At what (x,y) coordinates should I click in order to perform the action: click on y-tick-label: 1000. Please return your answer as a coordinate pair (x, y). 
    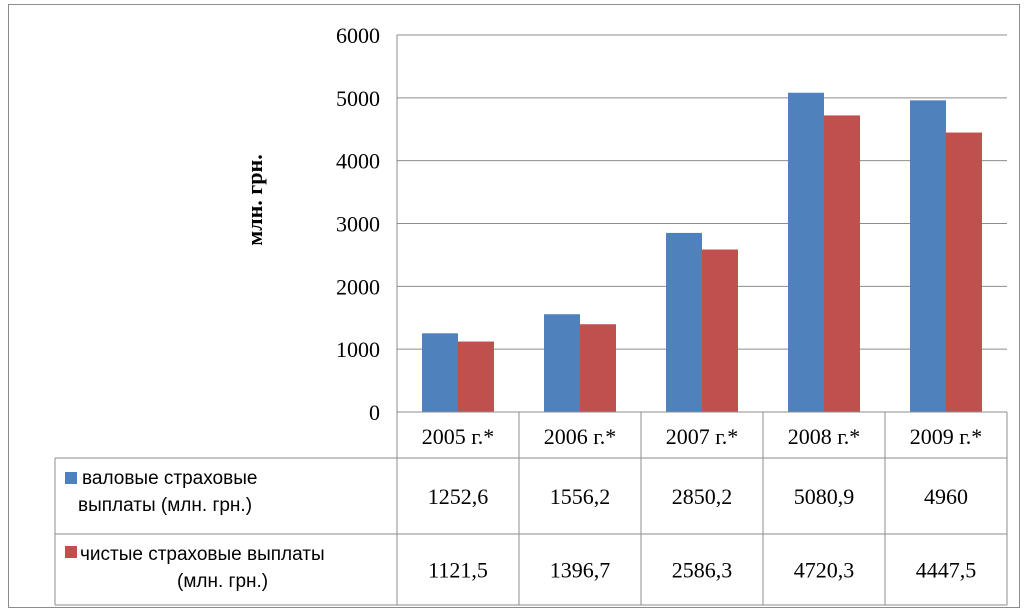
    Looking at the image, I should click on (358, 349).